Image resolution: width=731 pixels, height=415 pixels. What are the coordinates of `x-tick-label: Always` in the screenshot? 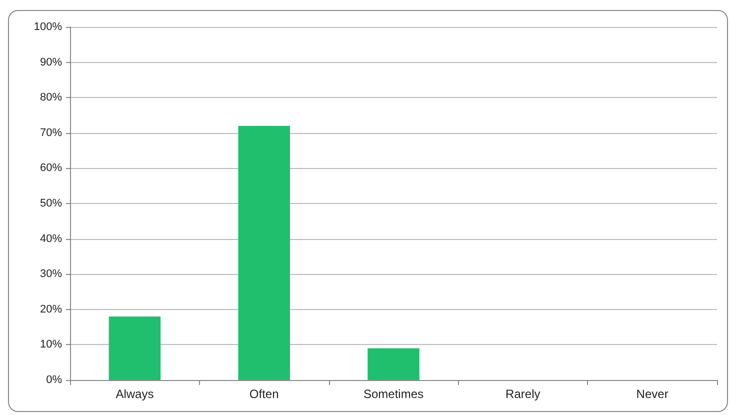 It's located at (135, 394).